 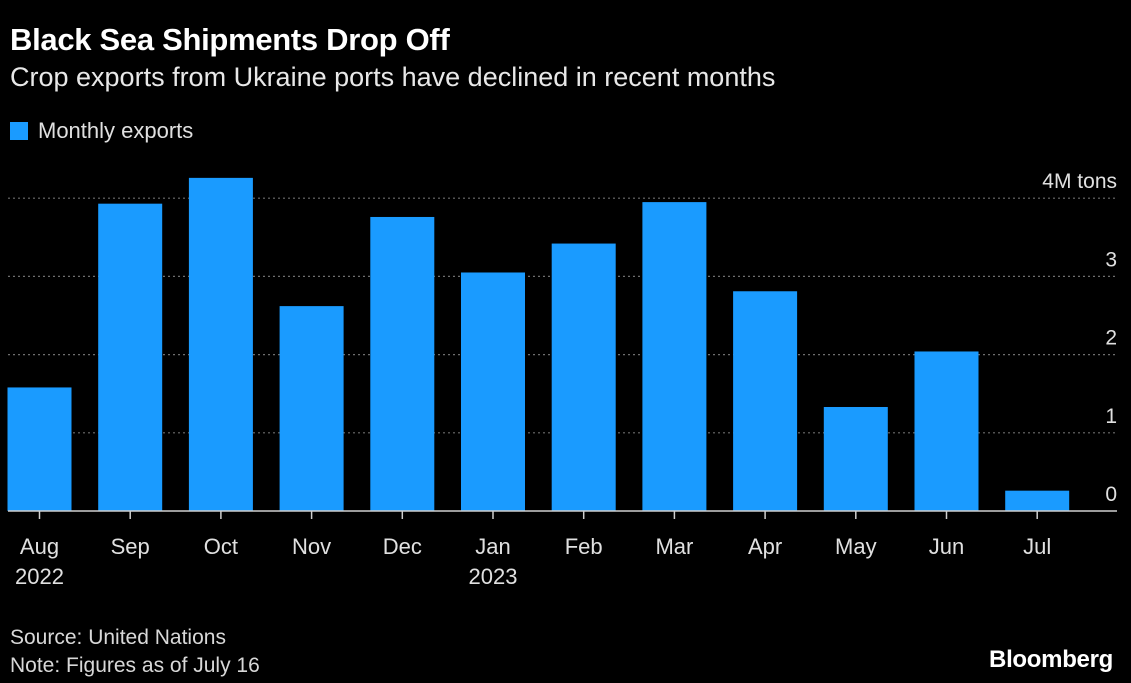 What do you see at coordinates (118, 637) in the screenshot?
I see `source-text: Source: United Nations` at bounding box center [118, 637].